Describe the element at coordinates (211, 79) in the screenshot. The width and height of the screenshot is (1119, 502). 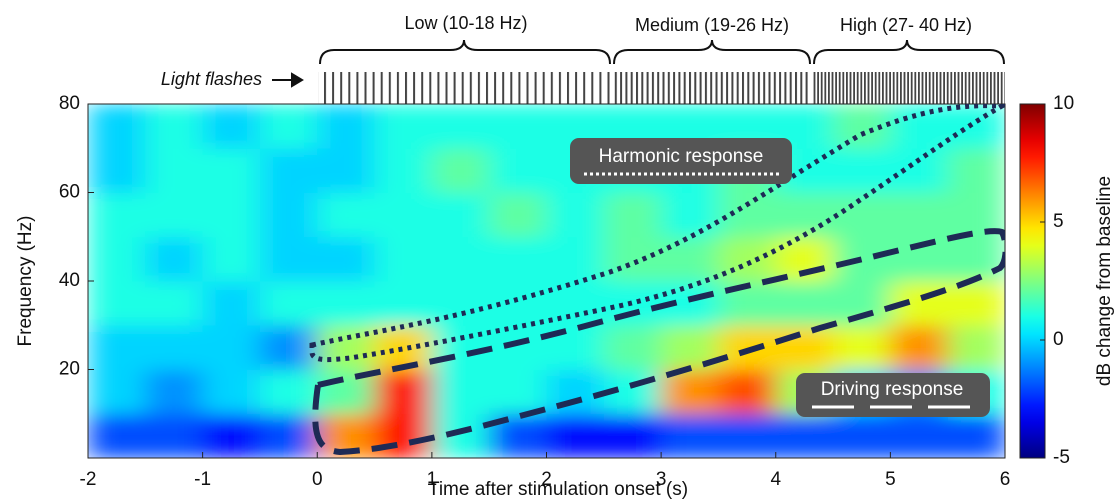
I see `flash-label: Light flashes` at that location.